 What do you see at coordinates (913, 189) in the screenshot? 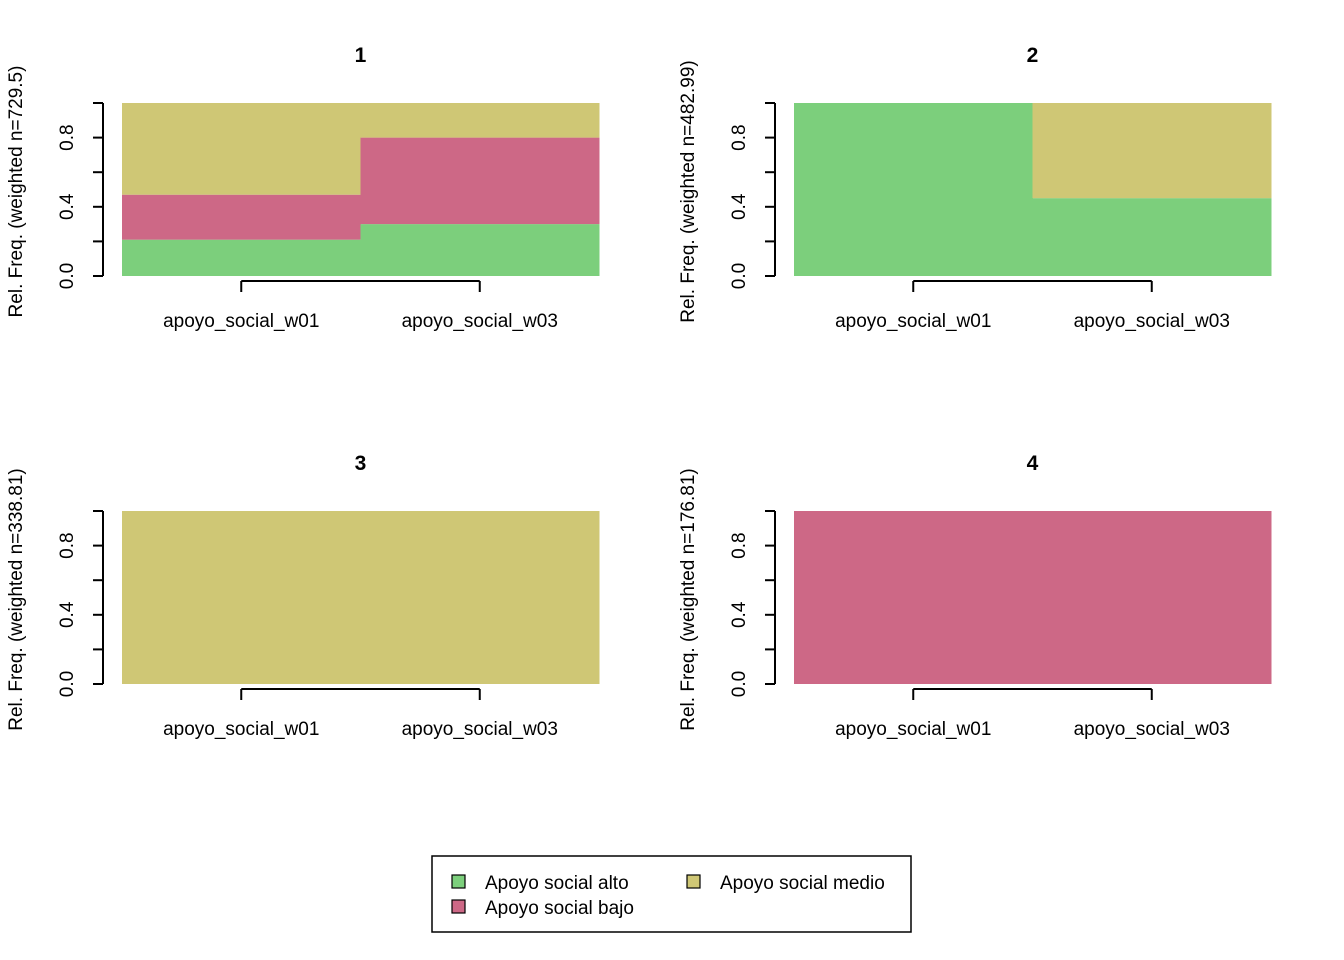
I see `bar-segment-p2-c1-s1` at bounding box center [913, 189].